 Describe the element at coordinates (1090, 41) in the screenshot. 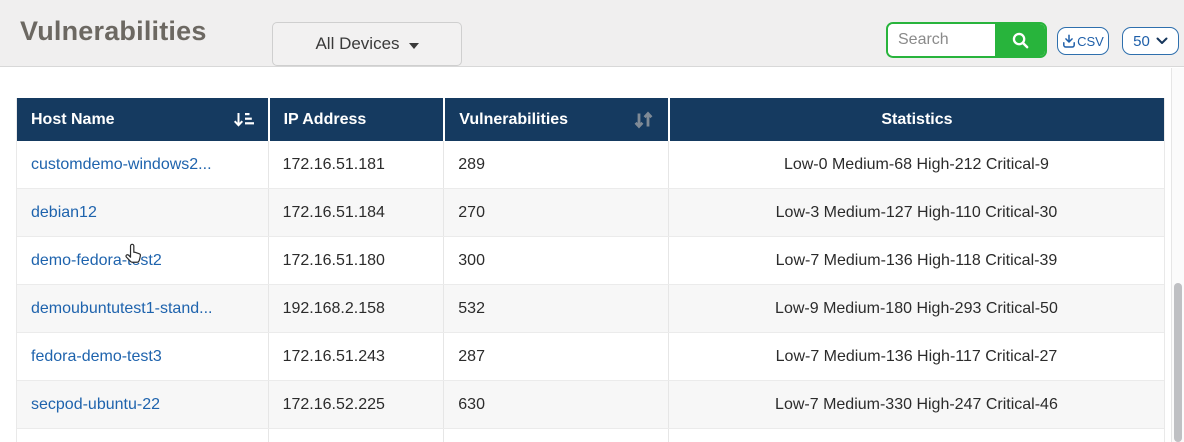

I see `csv-button-label: CSV` at that location.